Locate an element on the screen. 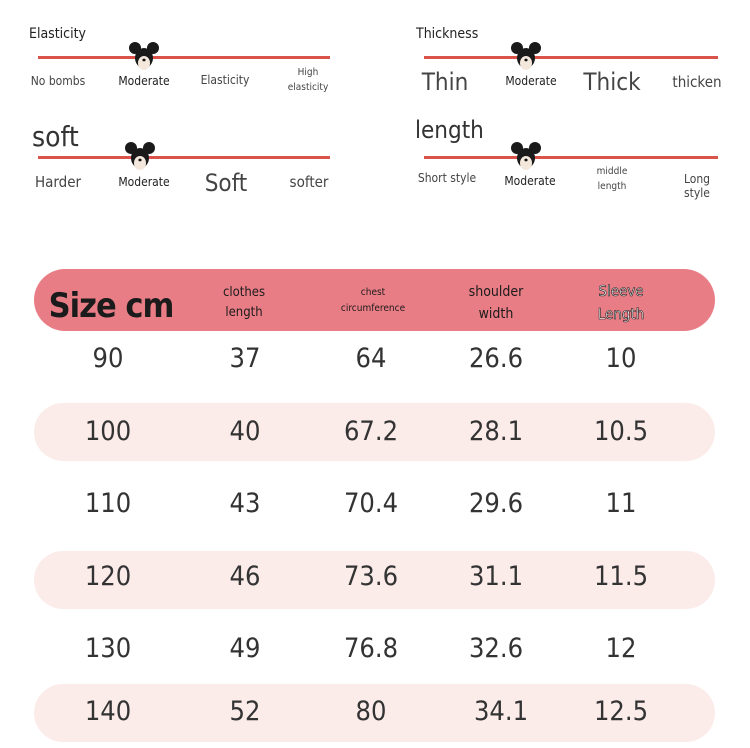  gauge-option: High elasticity is located at coordinates (308, 80).